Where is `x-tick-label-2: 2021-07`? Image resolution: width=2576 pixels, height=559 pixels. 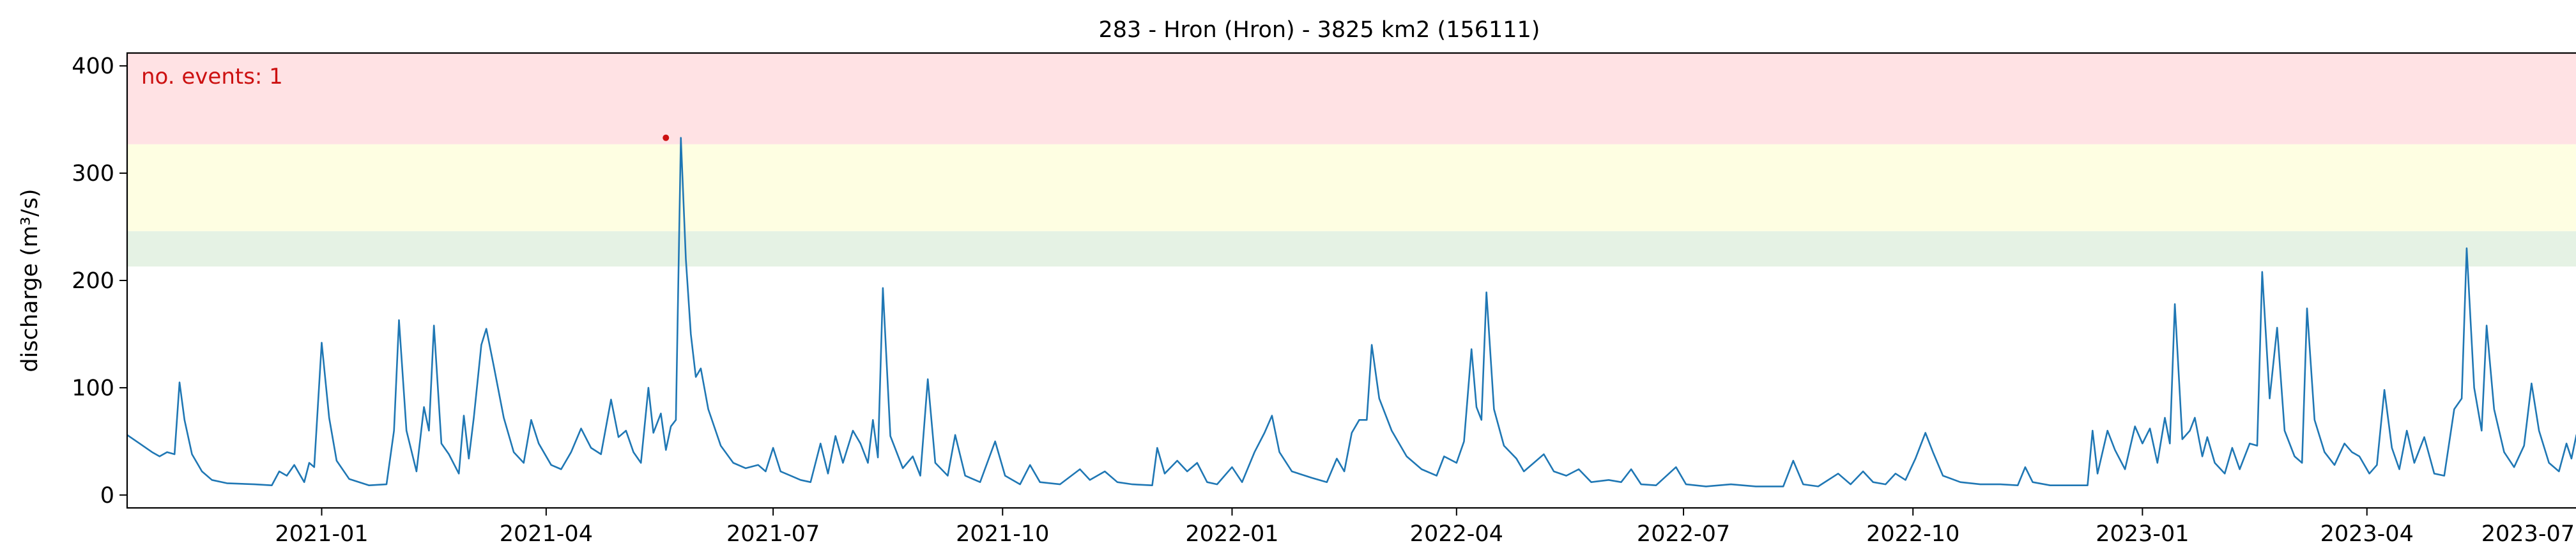
x-tick-label-2: 2021-07 is located at coordinates (773, 534).